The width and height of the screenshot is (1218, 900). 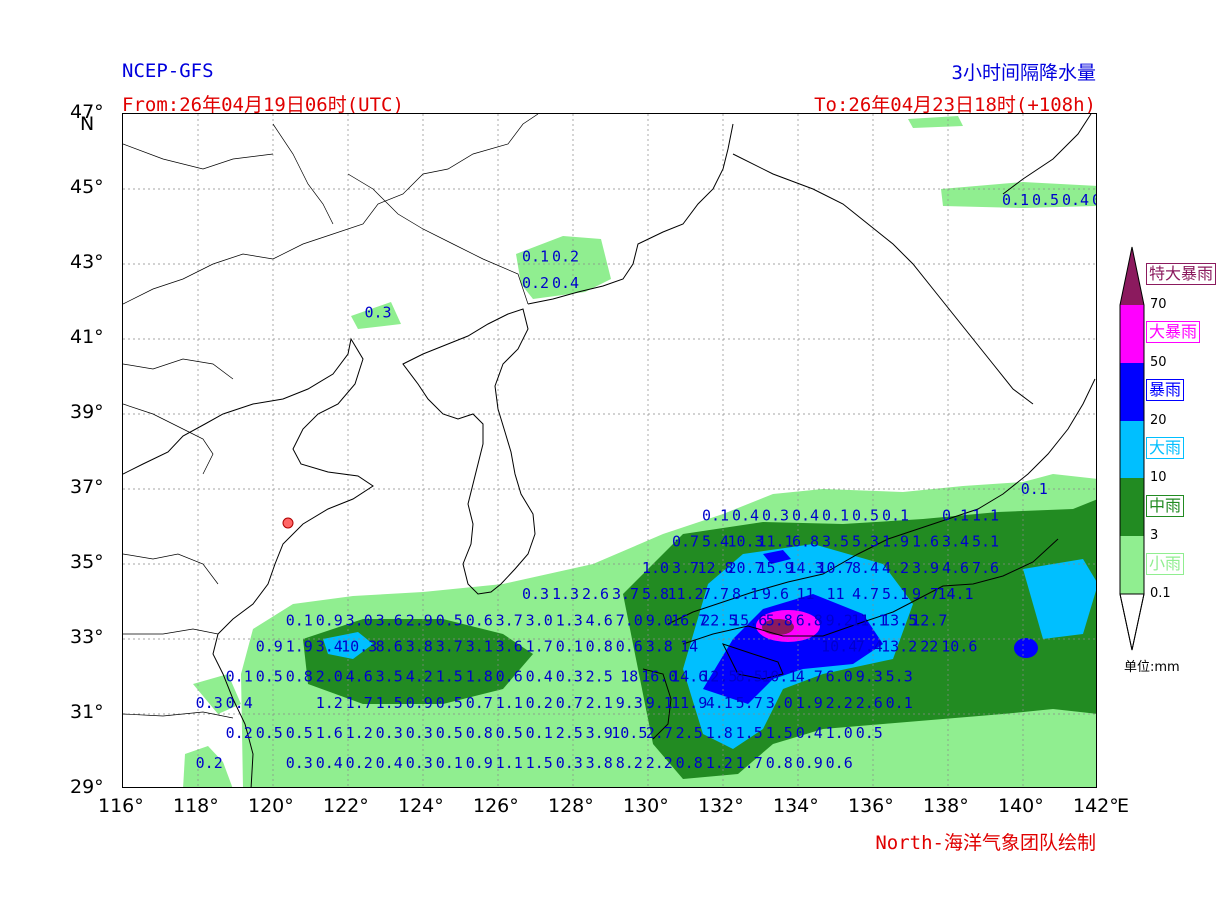 I want to click on station-value: 12.7, so click(x=929, y=620).